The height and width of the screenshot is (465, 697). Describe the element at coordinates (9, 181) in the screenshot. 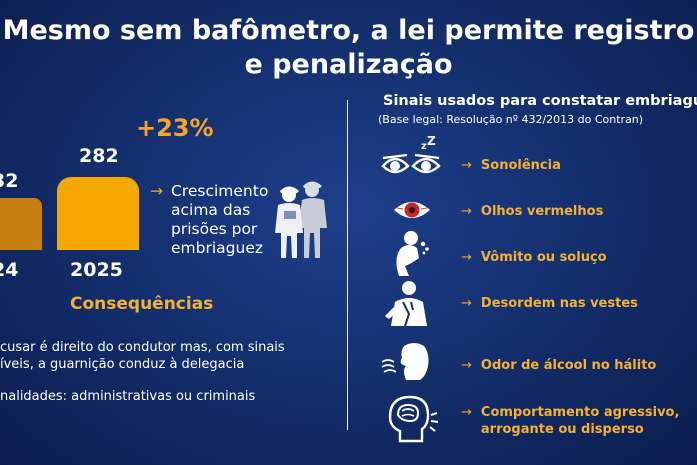

I see `bar-value-label: 32` at that location.